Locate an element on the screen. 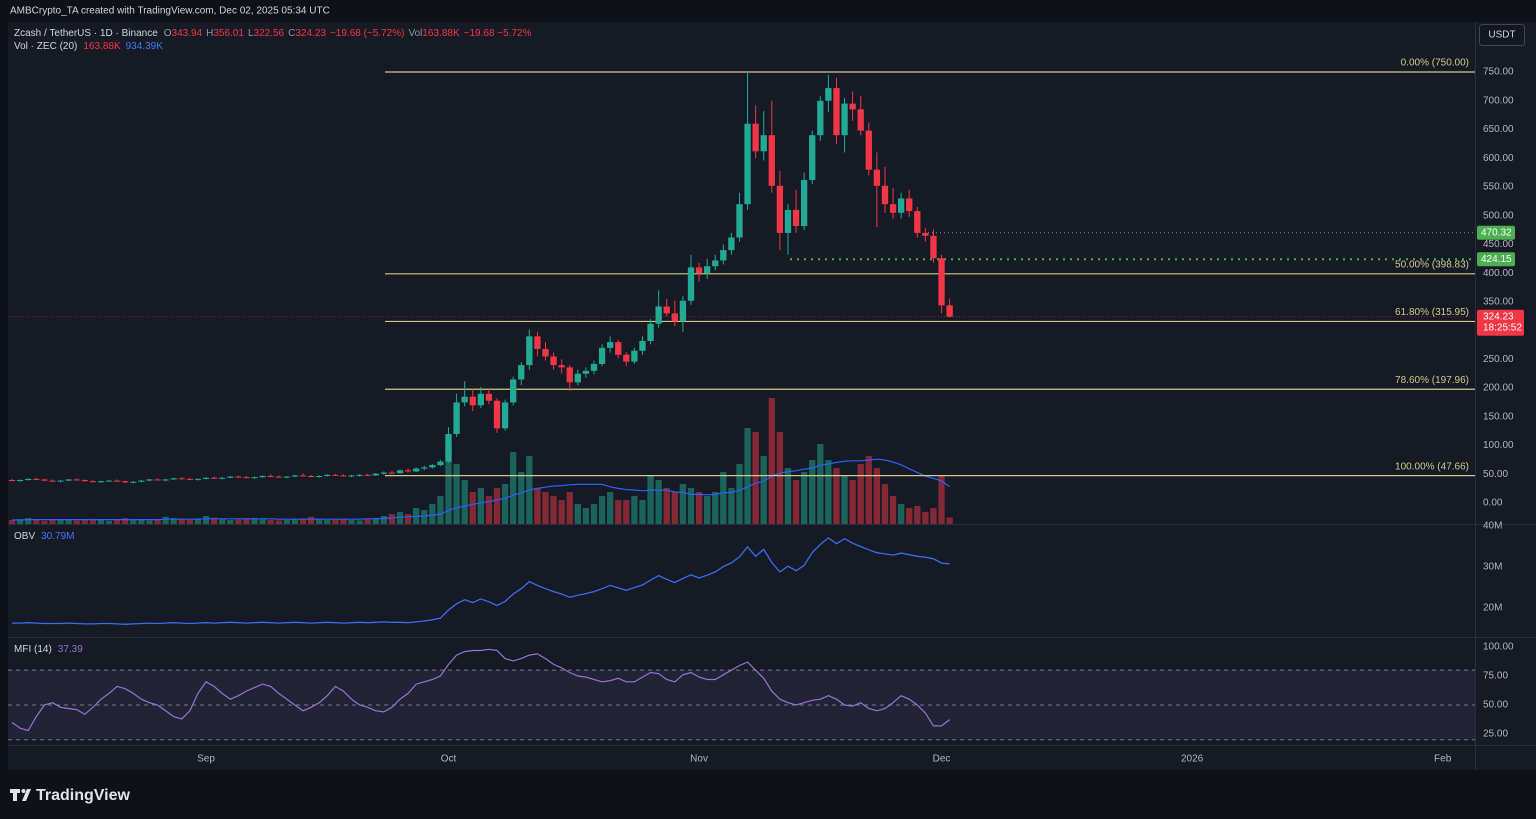  quote-value: 356.01 is located at coordinates (228, 33).